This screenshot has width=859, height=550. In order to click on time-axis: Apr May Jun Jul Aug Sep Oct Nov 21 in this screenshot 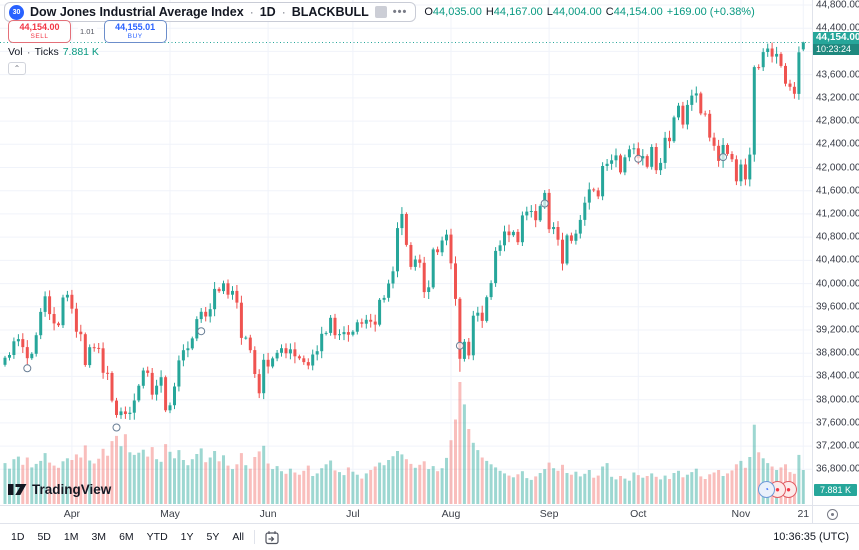, I will do `click(429, 514)`.